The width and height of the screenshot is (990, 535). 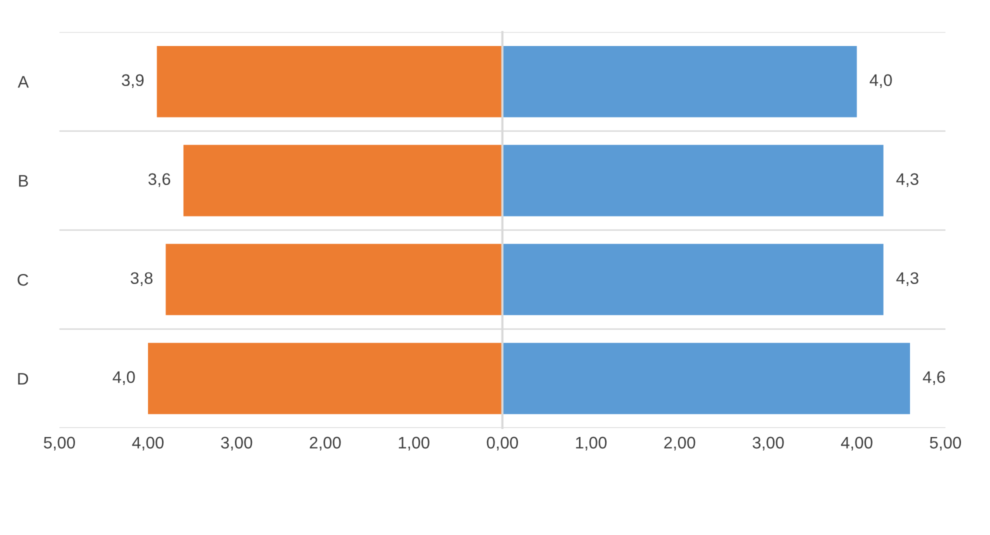 What do you see at coordinates (23, 280) in the screenshot?
I see `y-tick-label: C` at bounding box center [23, 280].